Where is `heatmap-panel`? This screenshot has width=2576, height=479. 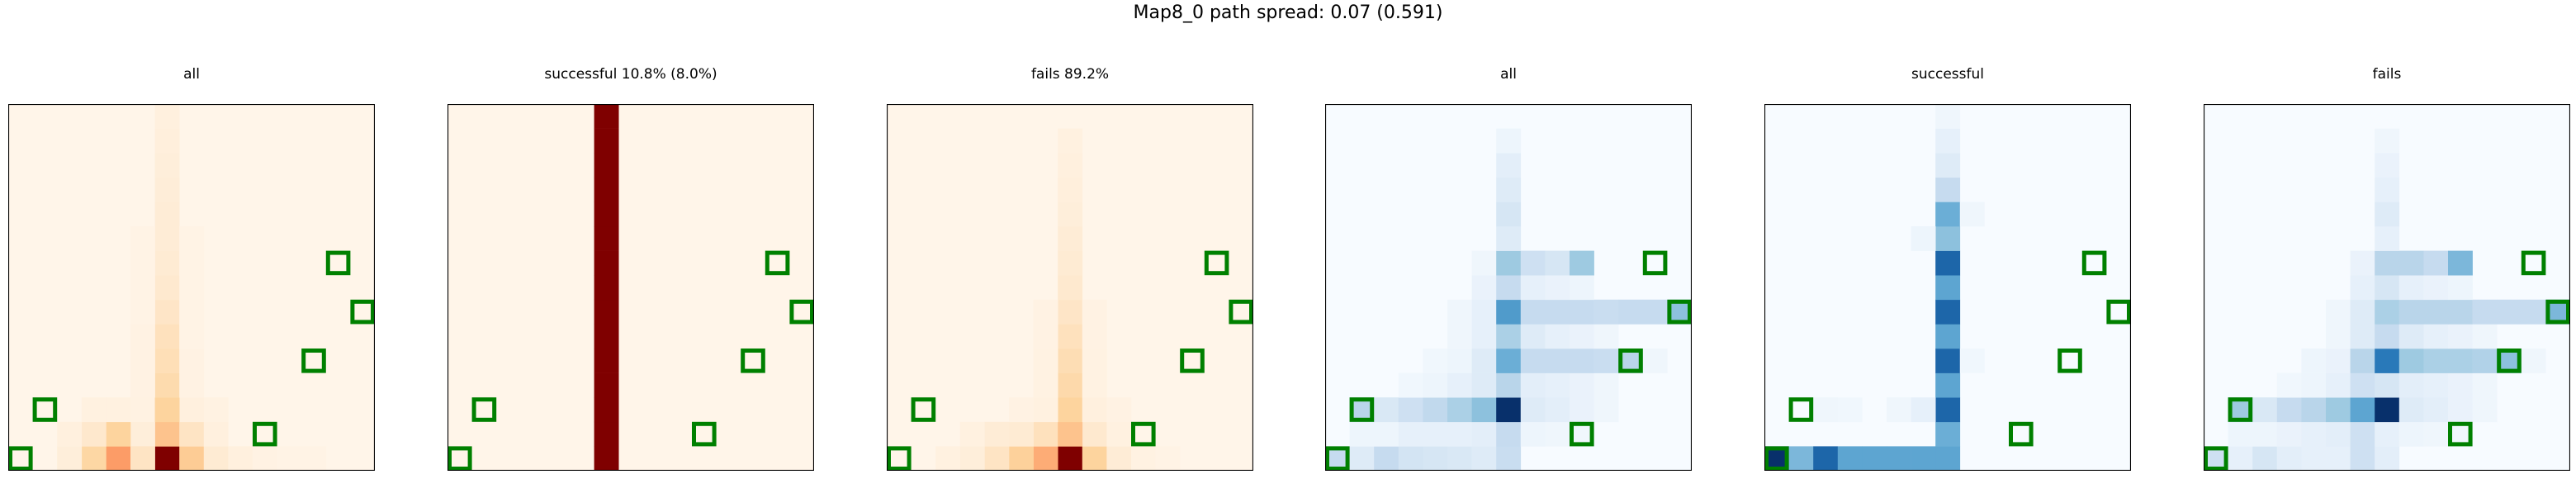 heatmap-panel is located at coordinates (630, 288).